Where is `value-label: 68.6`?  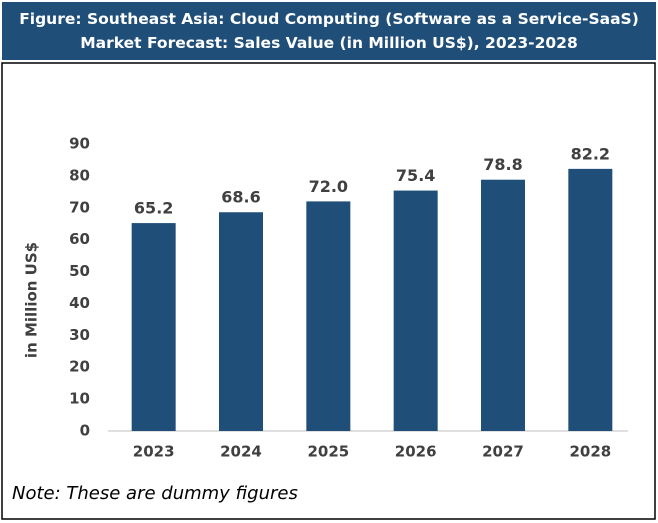 value-label: 68.6 is located at coordinates (240, 197).